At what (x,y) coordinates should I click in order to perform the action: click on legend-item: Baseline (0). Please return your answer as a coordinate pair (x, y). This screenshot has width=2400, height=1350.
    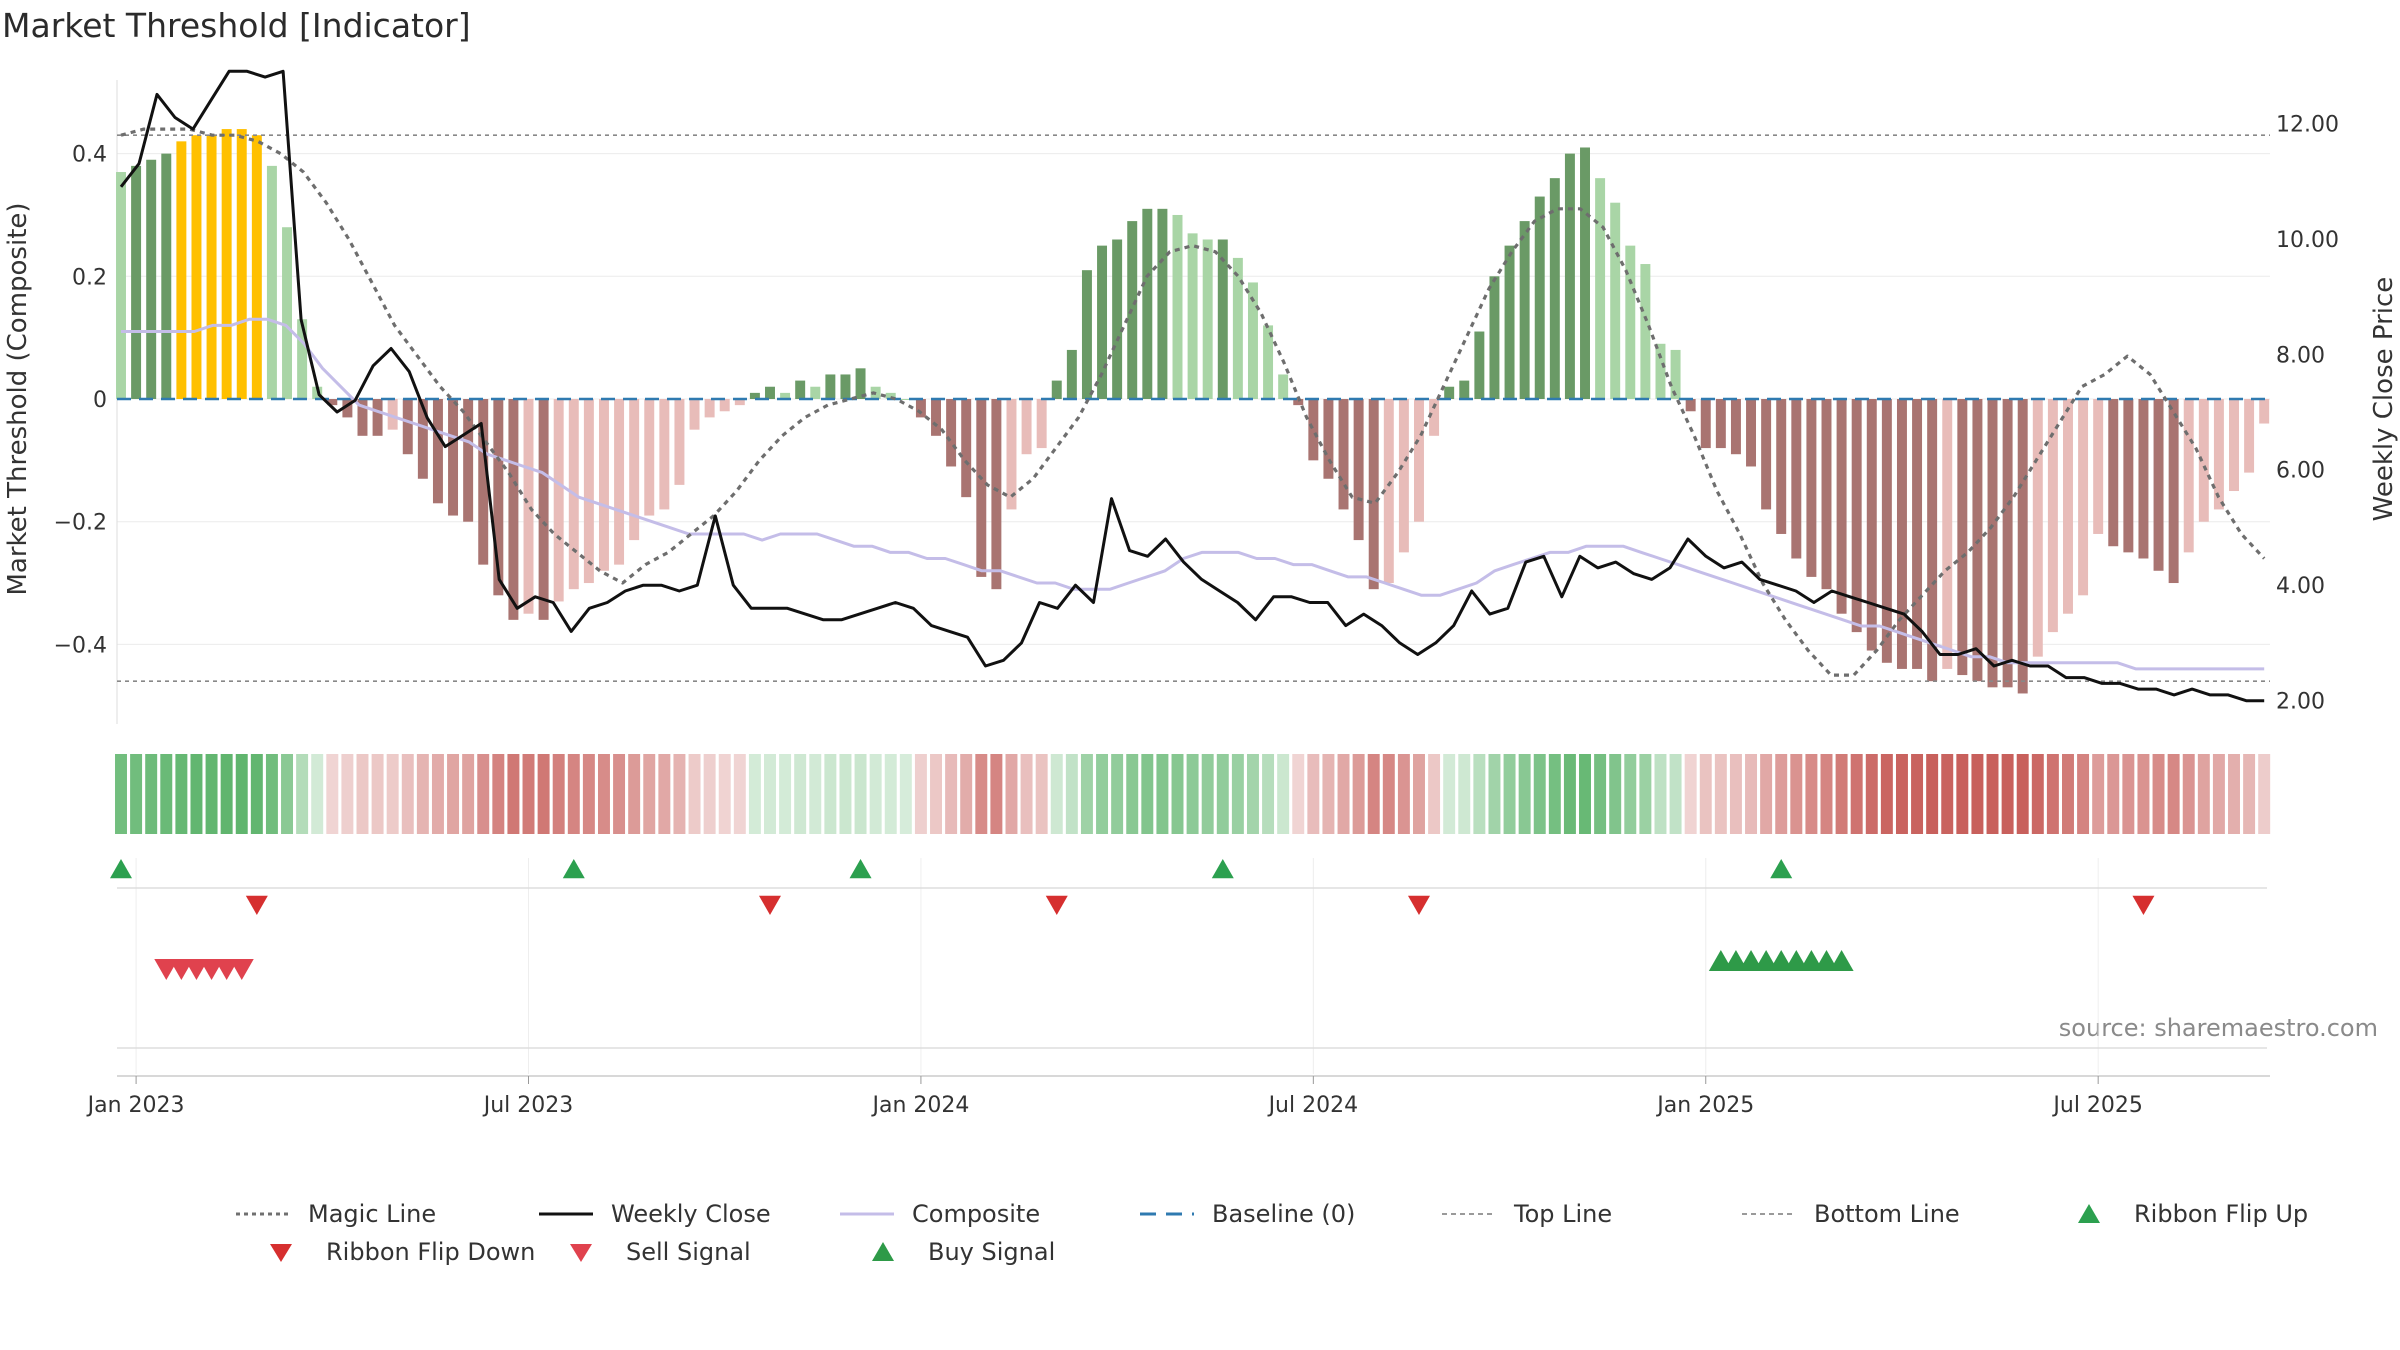
    Looking at the image, I should click on (1245, 1214).